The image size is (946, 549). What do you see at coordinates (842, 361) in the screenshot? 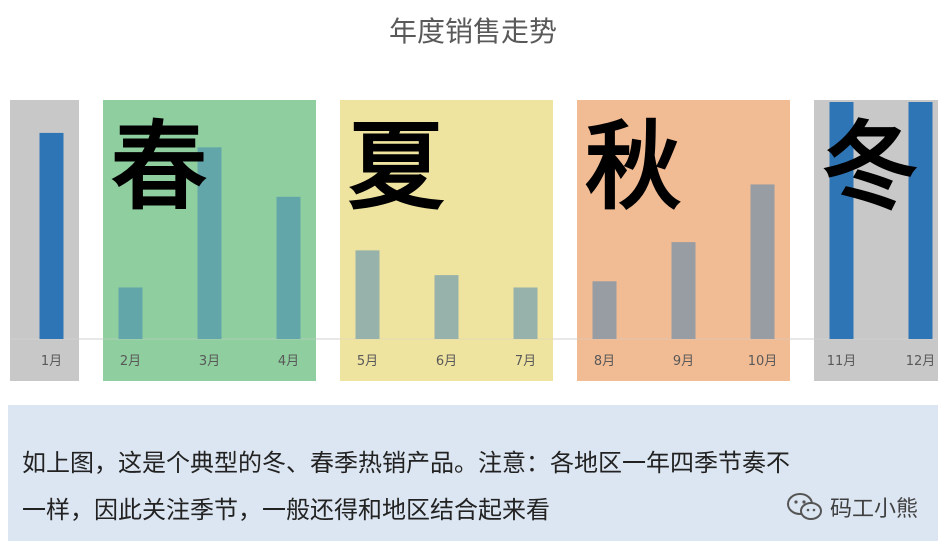
I see `x-tick-label: 11月` at bounding box center [842, 361].